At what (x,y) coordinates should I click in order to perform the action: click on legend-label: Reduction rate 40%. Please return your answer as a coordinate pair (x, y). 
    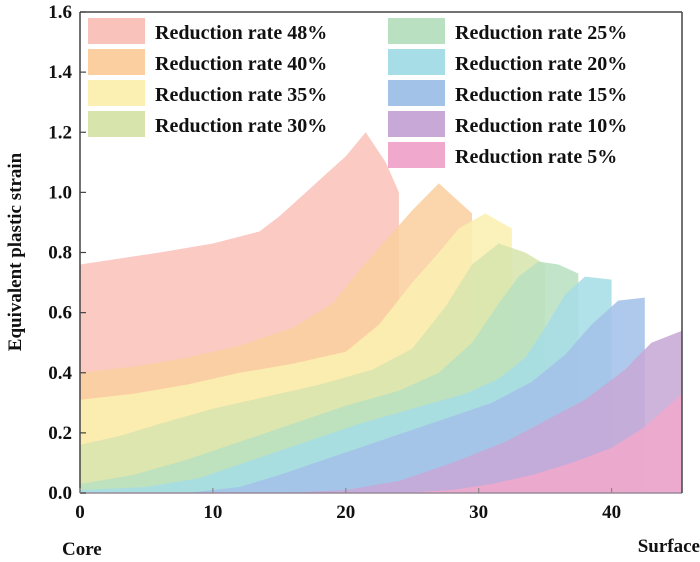
    Looking at the image, I should click on (241, 64).